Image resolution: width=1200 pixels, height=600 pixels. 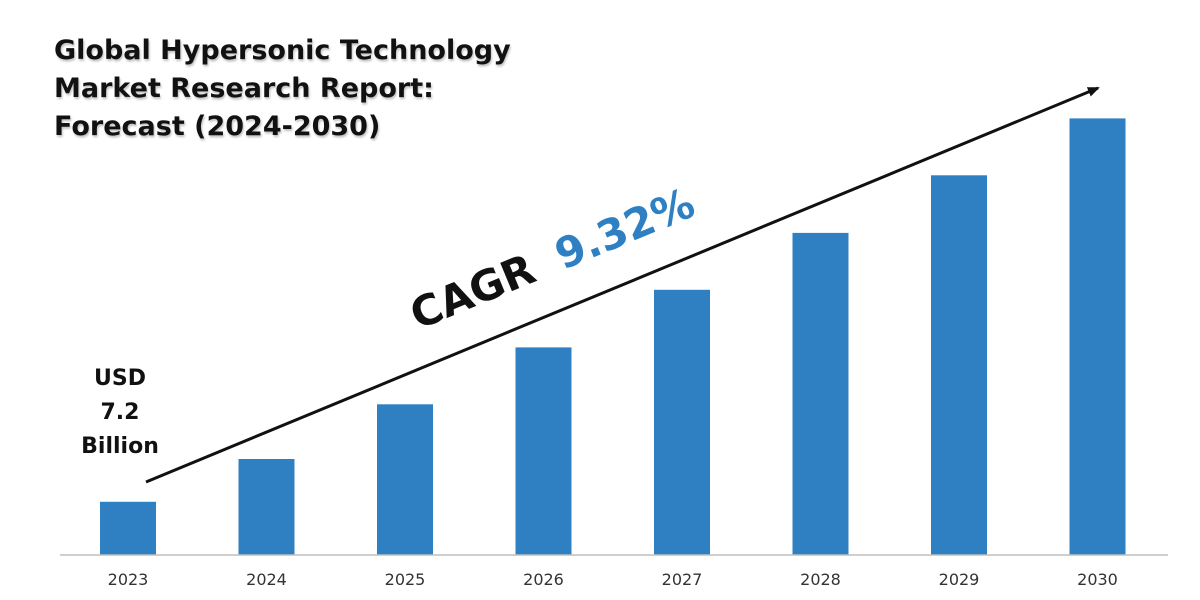 I want to click on title-line-3: Forecast (2024-2030), so click(x=217, y=126).